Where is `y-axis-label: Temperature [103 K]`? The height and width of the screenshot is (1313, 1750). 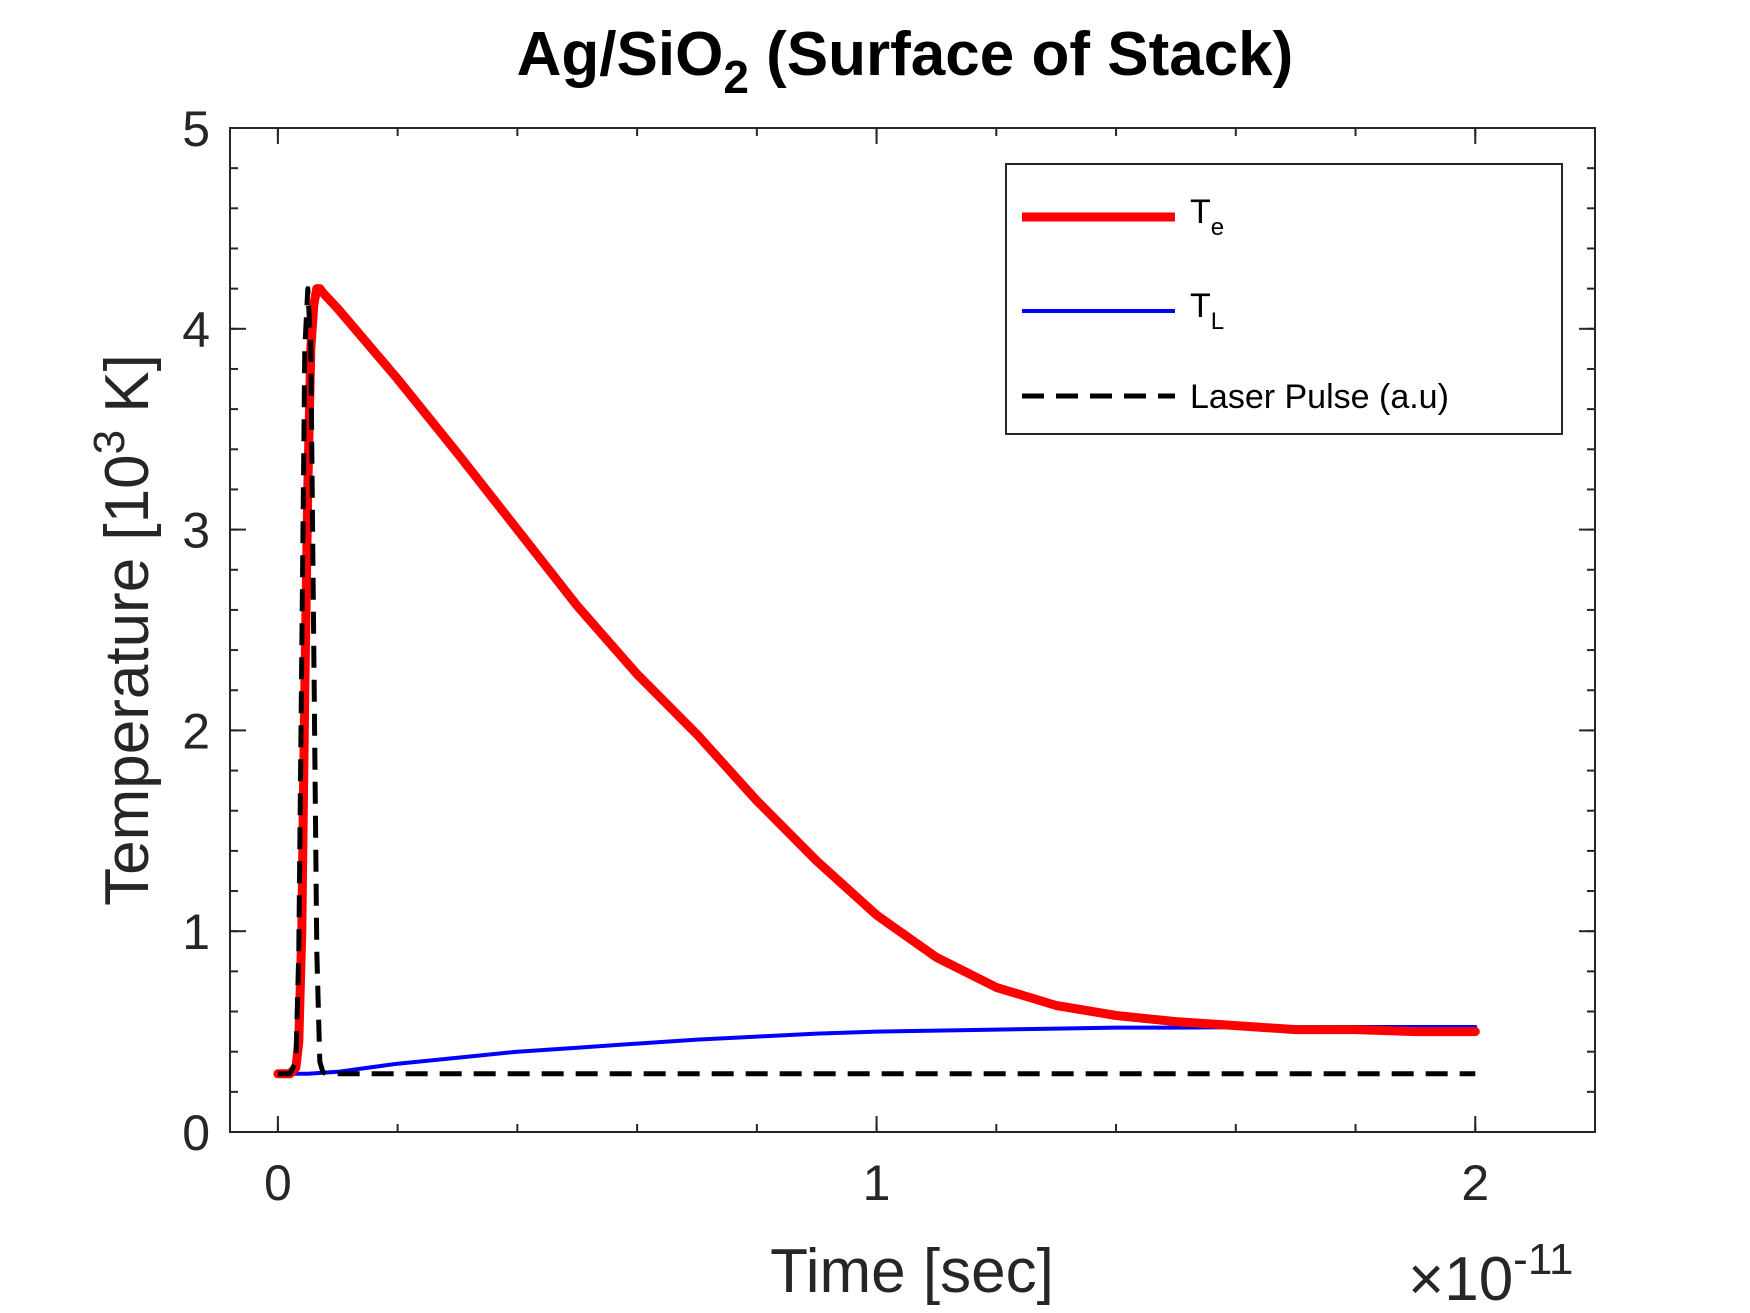 y-axis-label: Temperature [103 K] is located at coordinates (123, 630).